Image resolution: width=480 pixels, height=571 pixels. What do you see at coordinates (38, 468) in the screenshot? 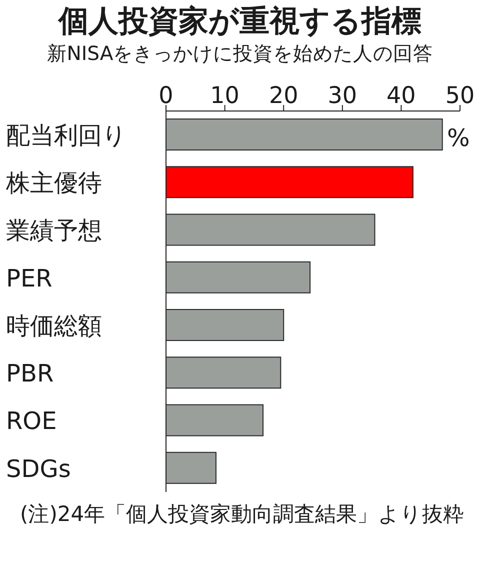
I see `y-tick-label: SDGs` at bounding box center [38, 468].